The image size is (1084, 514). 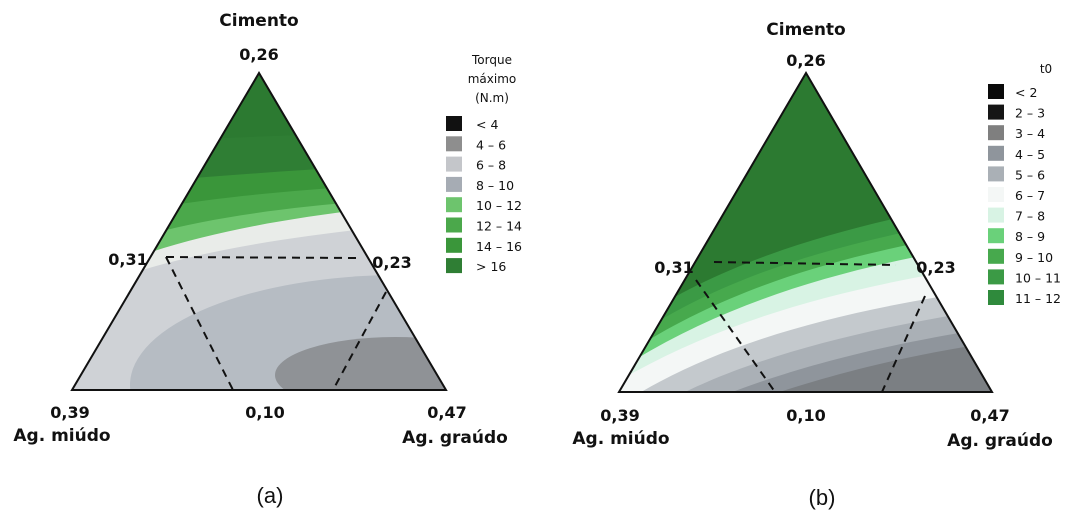 I want to click on legend-label: 3 – 4, so click(x=1030, y=133).